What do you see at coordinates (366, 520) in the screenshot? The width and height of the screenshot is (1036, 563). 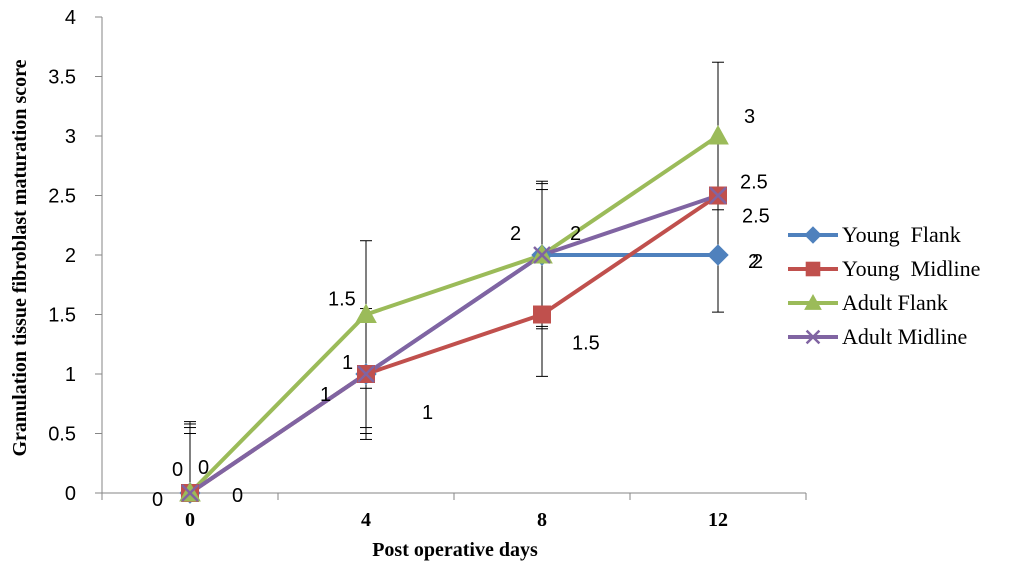 I see `x-tick-label: 4` at bounding box center [366, 520].